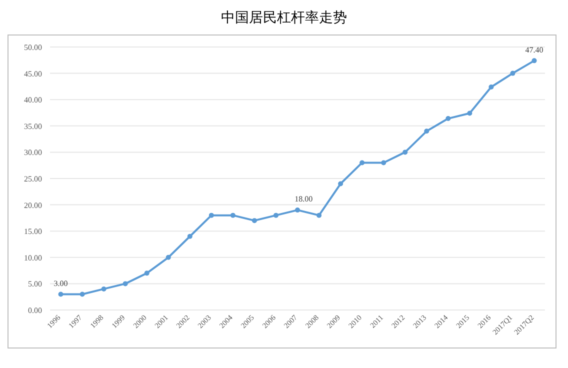 The width and height of the screenshot is (568, 368). Describe the element at coordinates (33, 231) in the screenshot. I see `y-tick-label: 15.00` at that location.